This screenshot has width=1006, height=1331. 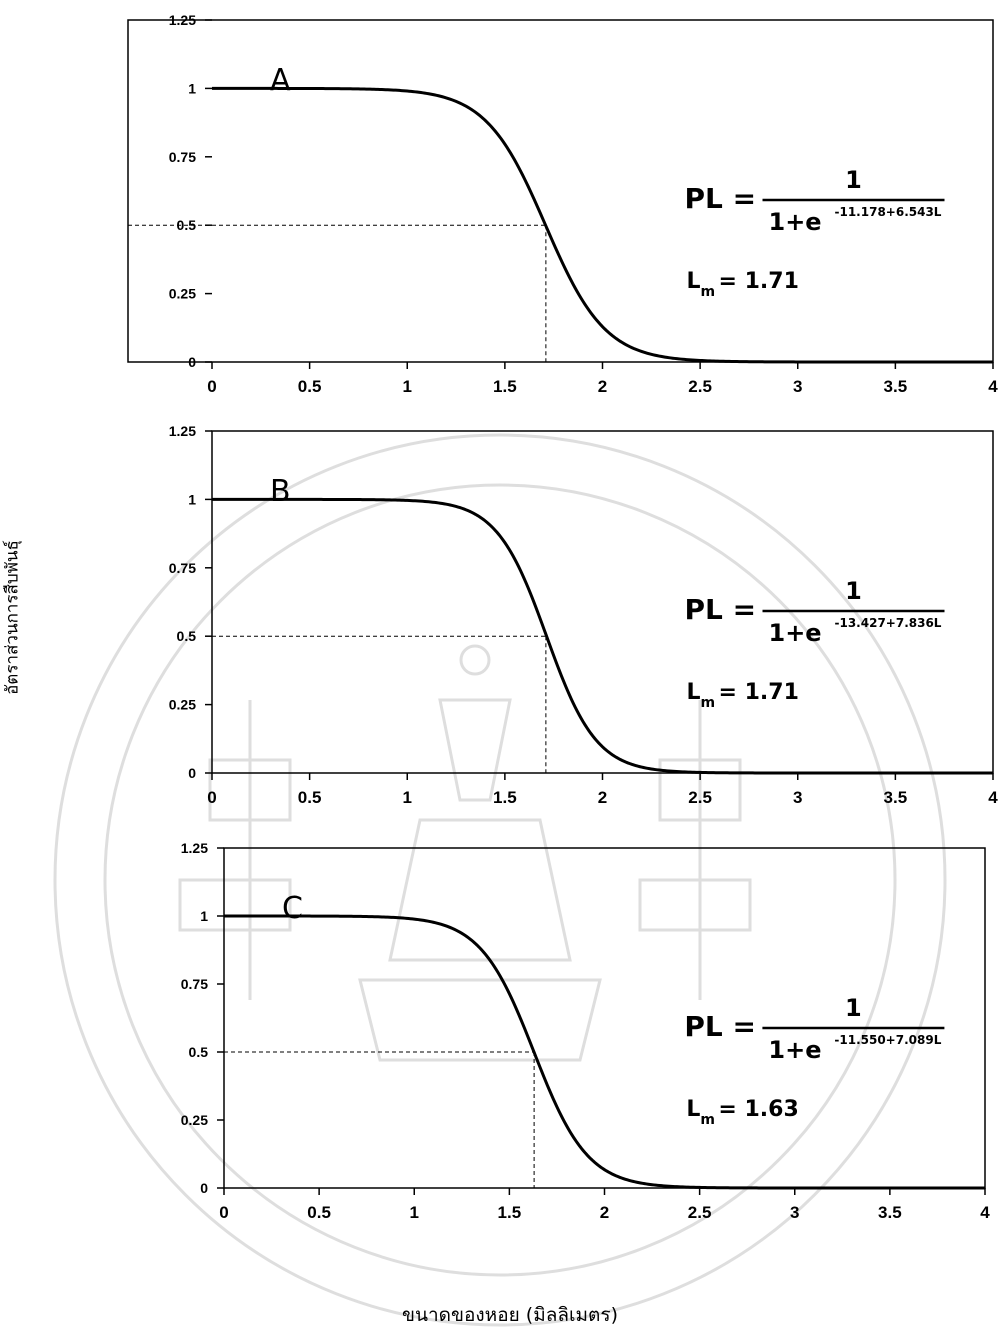 What do you see at coordinates (887, 1040) in the screenshot?
I see `formula-exponent: -11.550+7.089L` at bounding box center [887, 1040].